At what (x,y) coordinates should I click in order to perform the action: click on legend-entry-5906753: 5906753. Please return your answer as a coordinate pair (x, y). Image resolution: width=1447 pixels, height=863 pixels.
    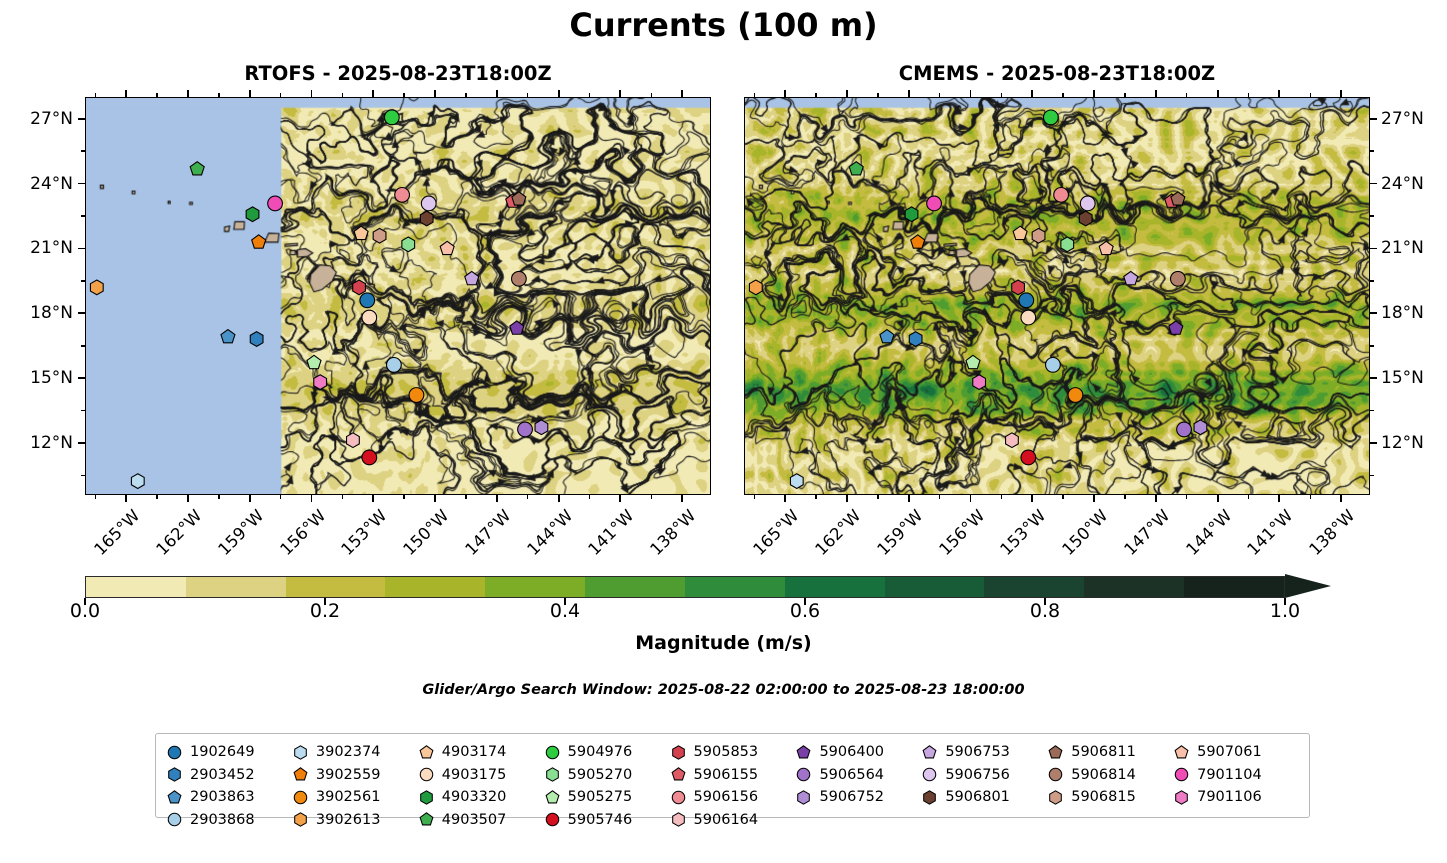
    Looking at the image, I should click on (984, 752).